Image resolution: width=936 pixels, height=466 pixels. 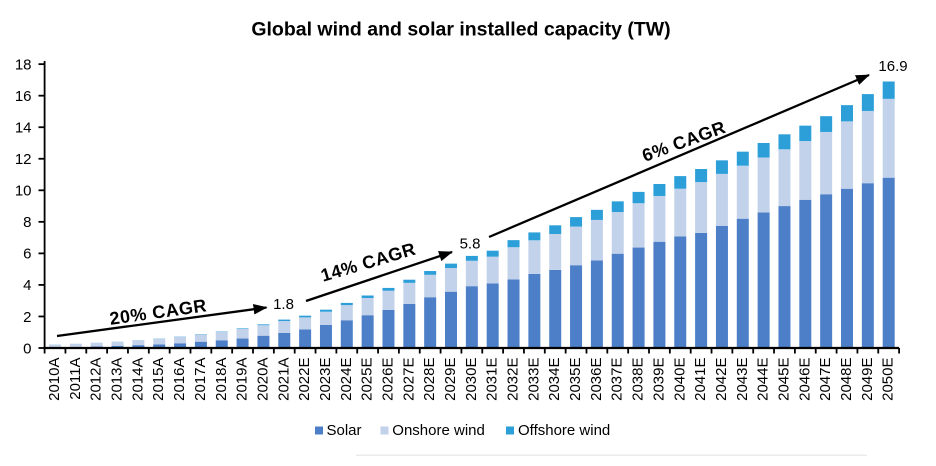 What do you see at coordinates (179, 379) in the screenshot?
I see `svg-text: 2016A` at bounding box center [179, 379].